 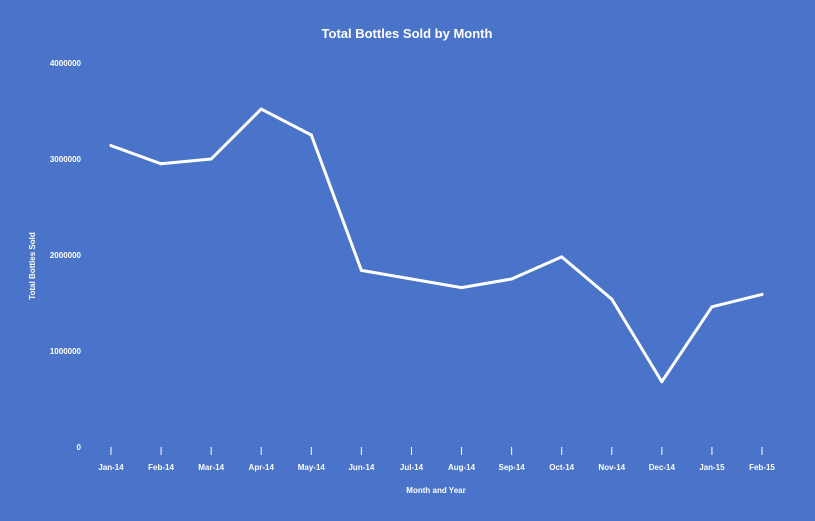 What do you see at coordinates (511, 467) in the screenshot?
I see `x-tick-label: Sep-14` at bounding box center [511, 467].